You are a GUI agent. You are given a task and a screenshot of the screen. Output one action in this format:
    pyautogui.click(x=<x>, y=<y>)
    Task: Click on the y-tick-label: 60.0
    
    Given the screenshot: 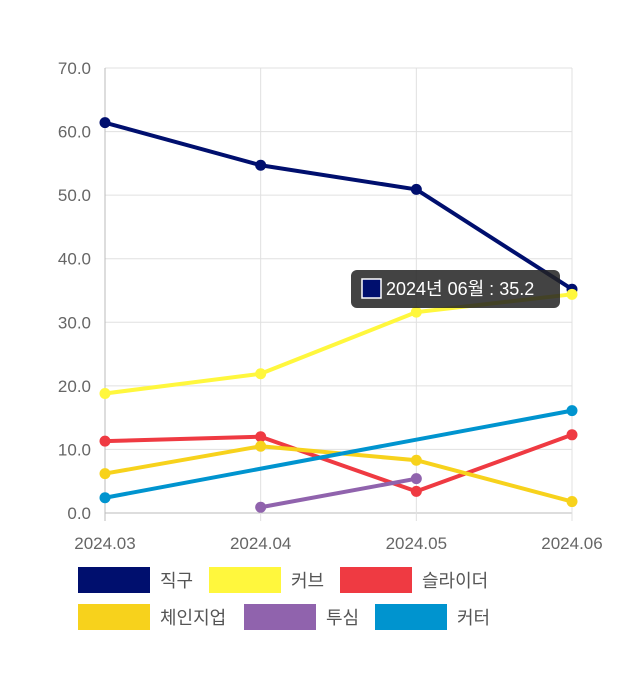 What is the action you would take?
    pyautogui.click(x=74, y=132)
    